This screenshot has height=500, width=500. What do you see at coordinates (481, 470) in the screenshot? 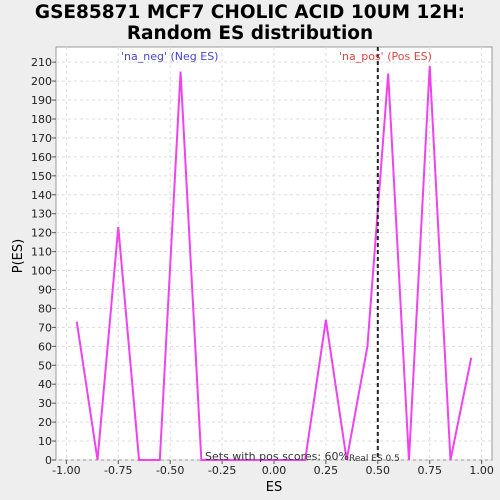
I see `x-tick-label: 1.00` at bounding box center [481, 470].